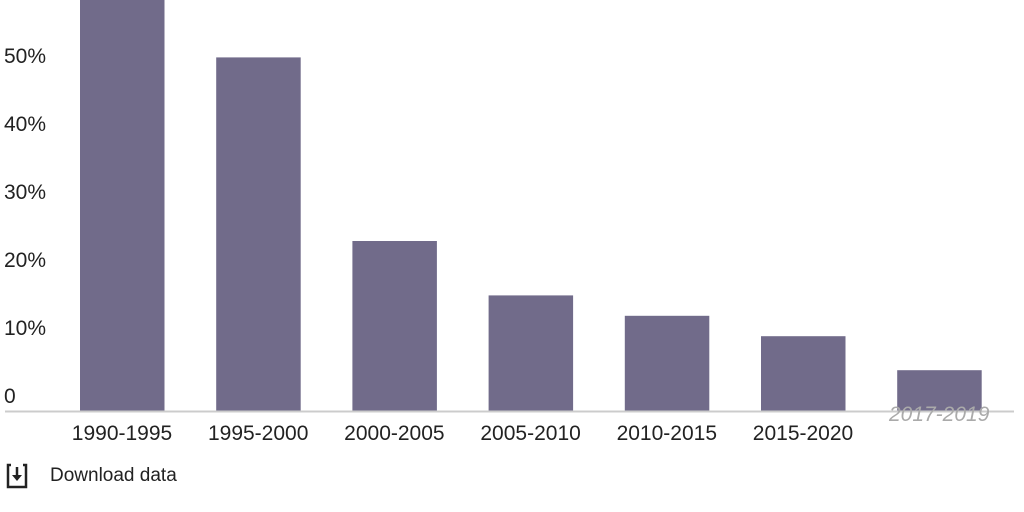  I want to click on bar-1990-1995, so click(122, 205).